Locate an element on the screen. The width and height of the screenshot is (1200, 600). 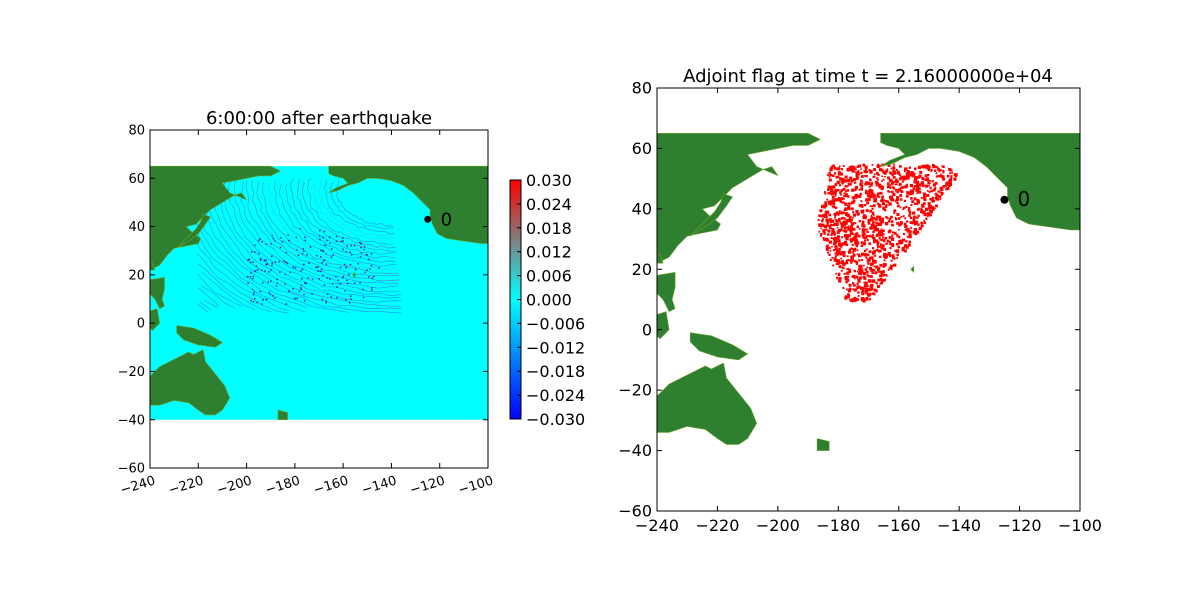
x-tick-label: −100 is located at coordinates (476, 485).